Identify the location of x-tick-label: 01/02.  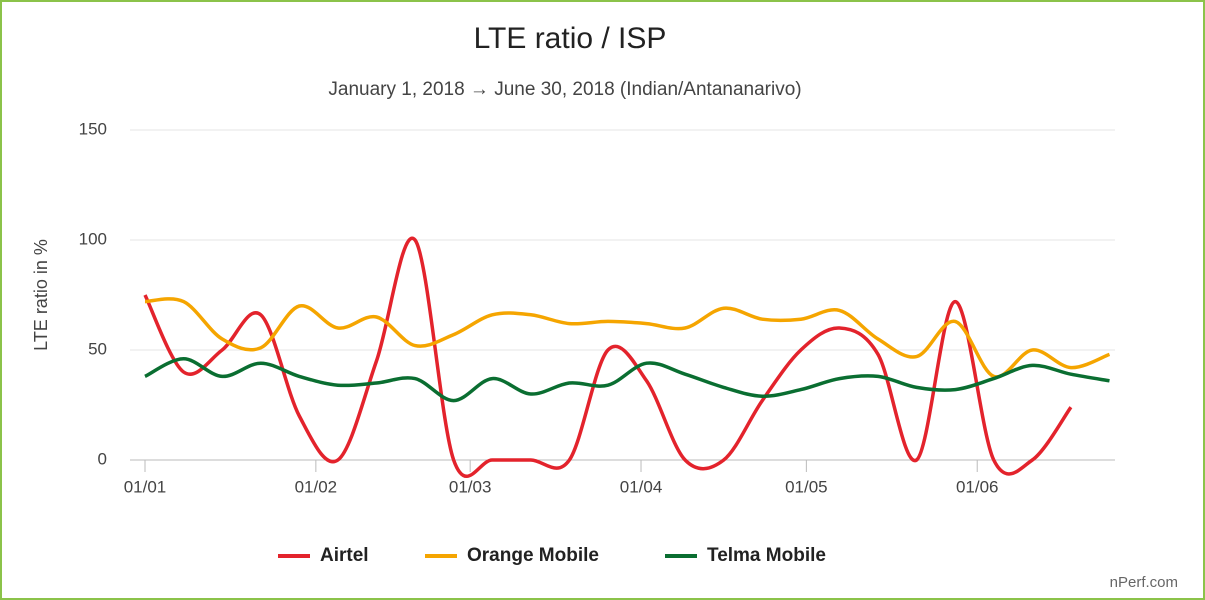
(316, 486).